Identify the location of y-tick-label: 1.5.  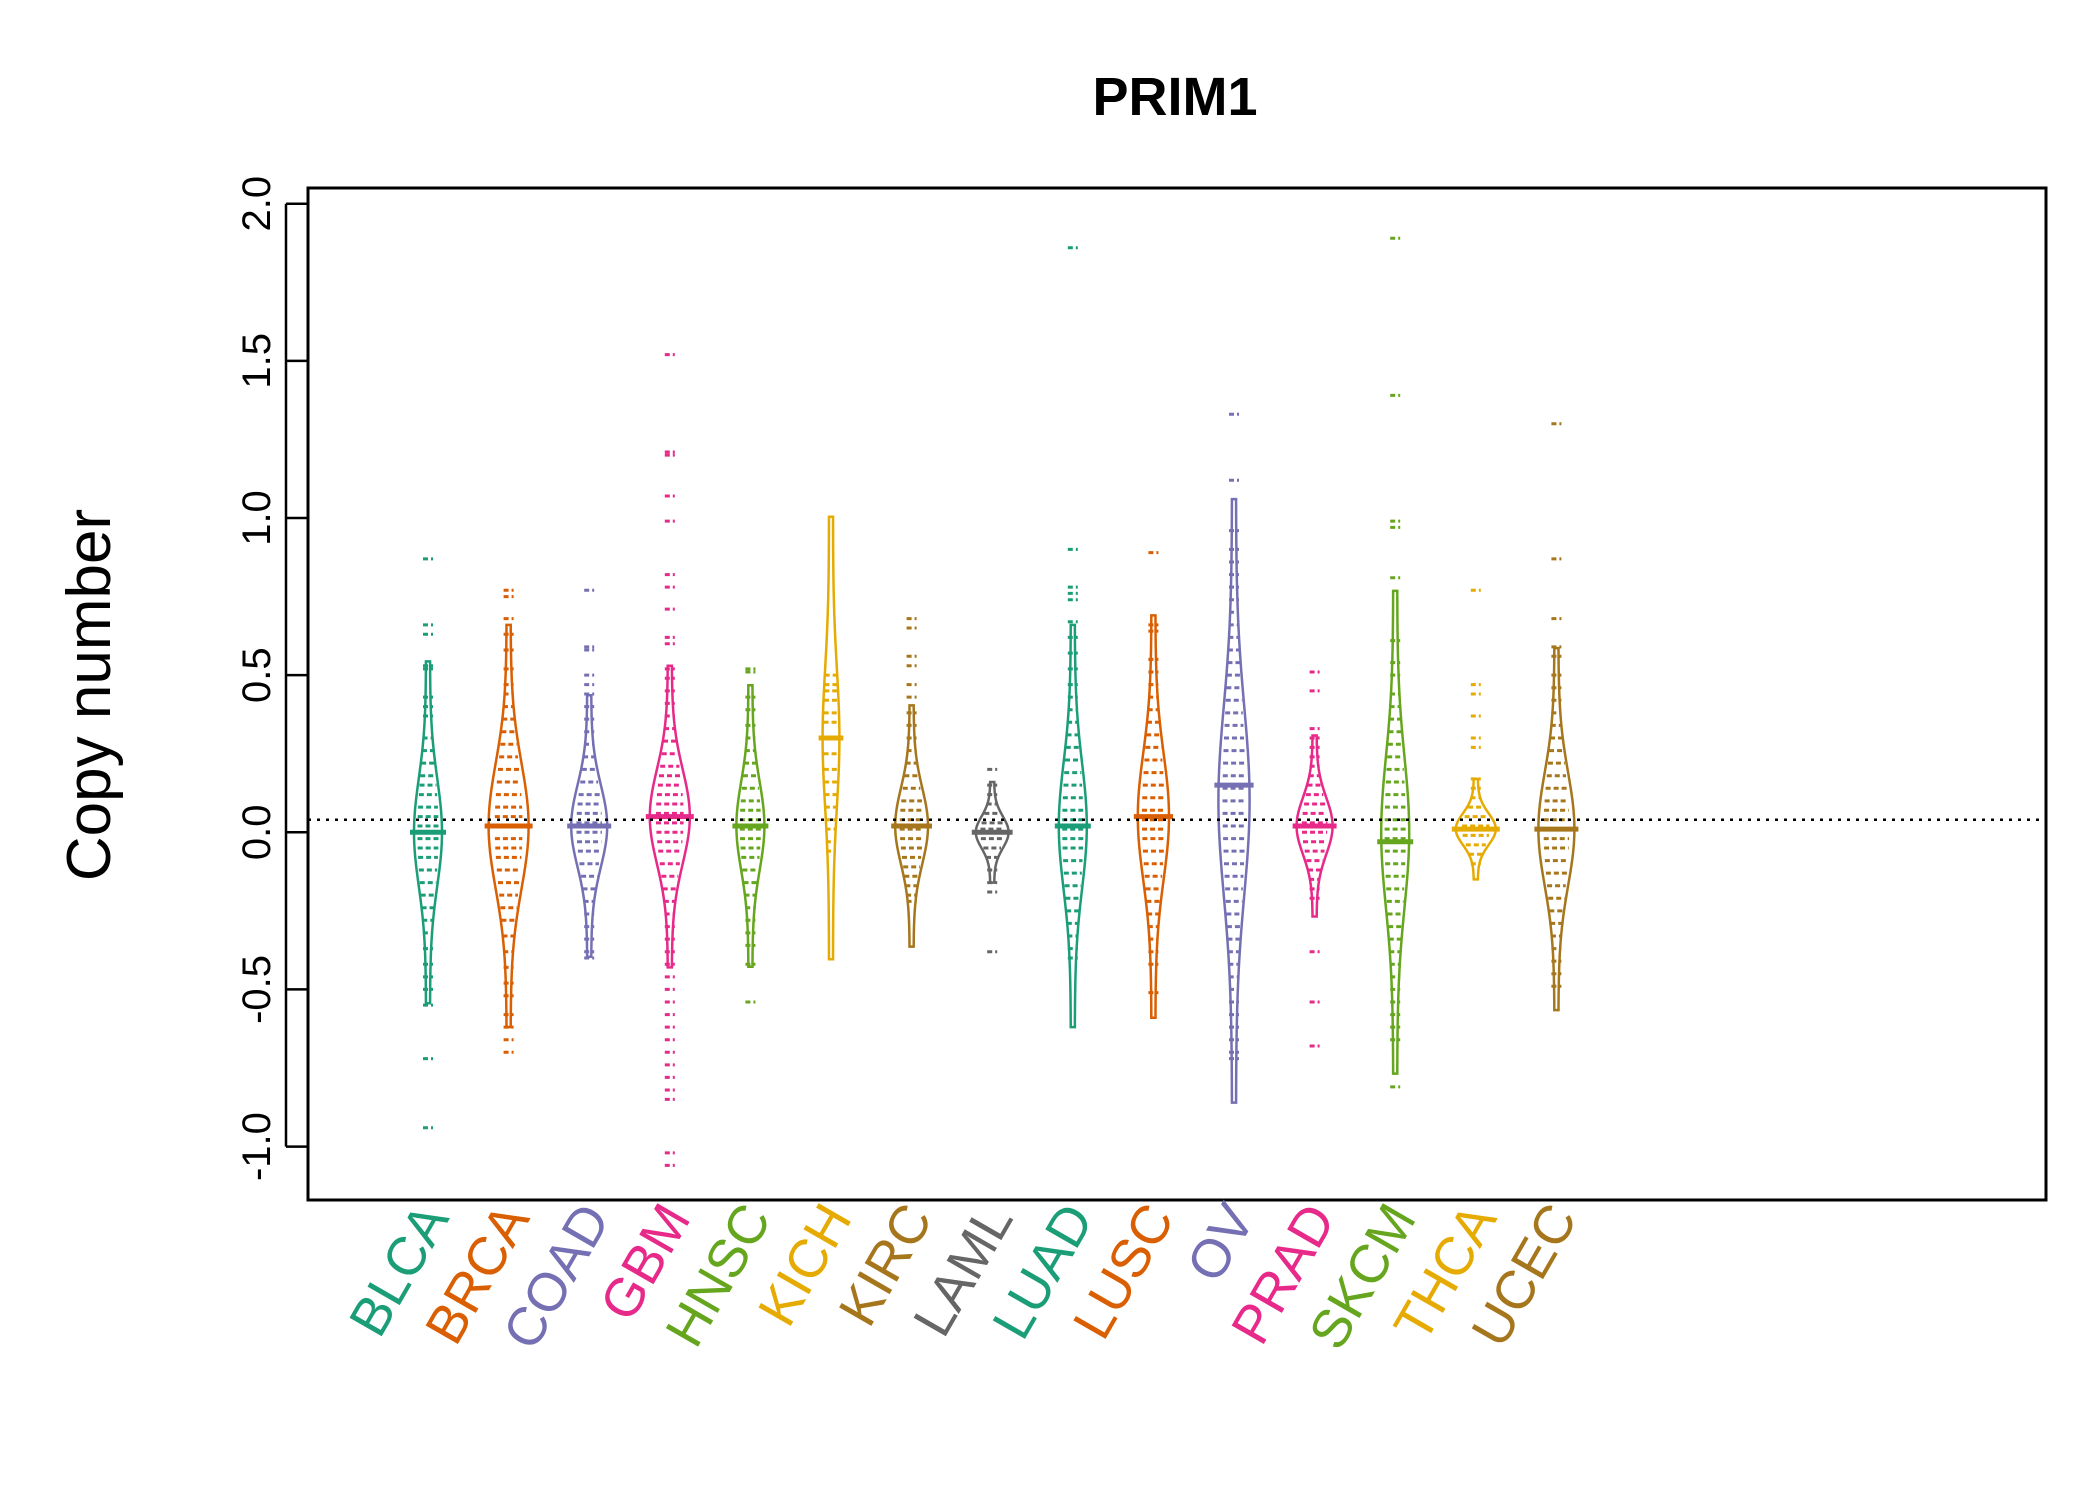
(257, 361).